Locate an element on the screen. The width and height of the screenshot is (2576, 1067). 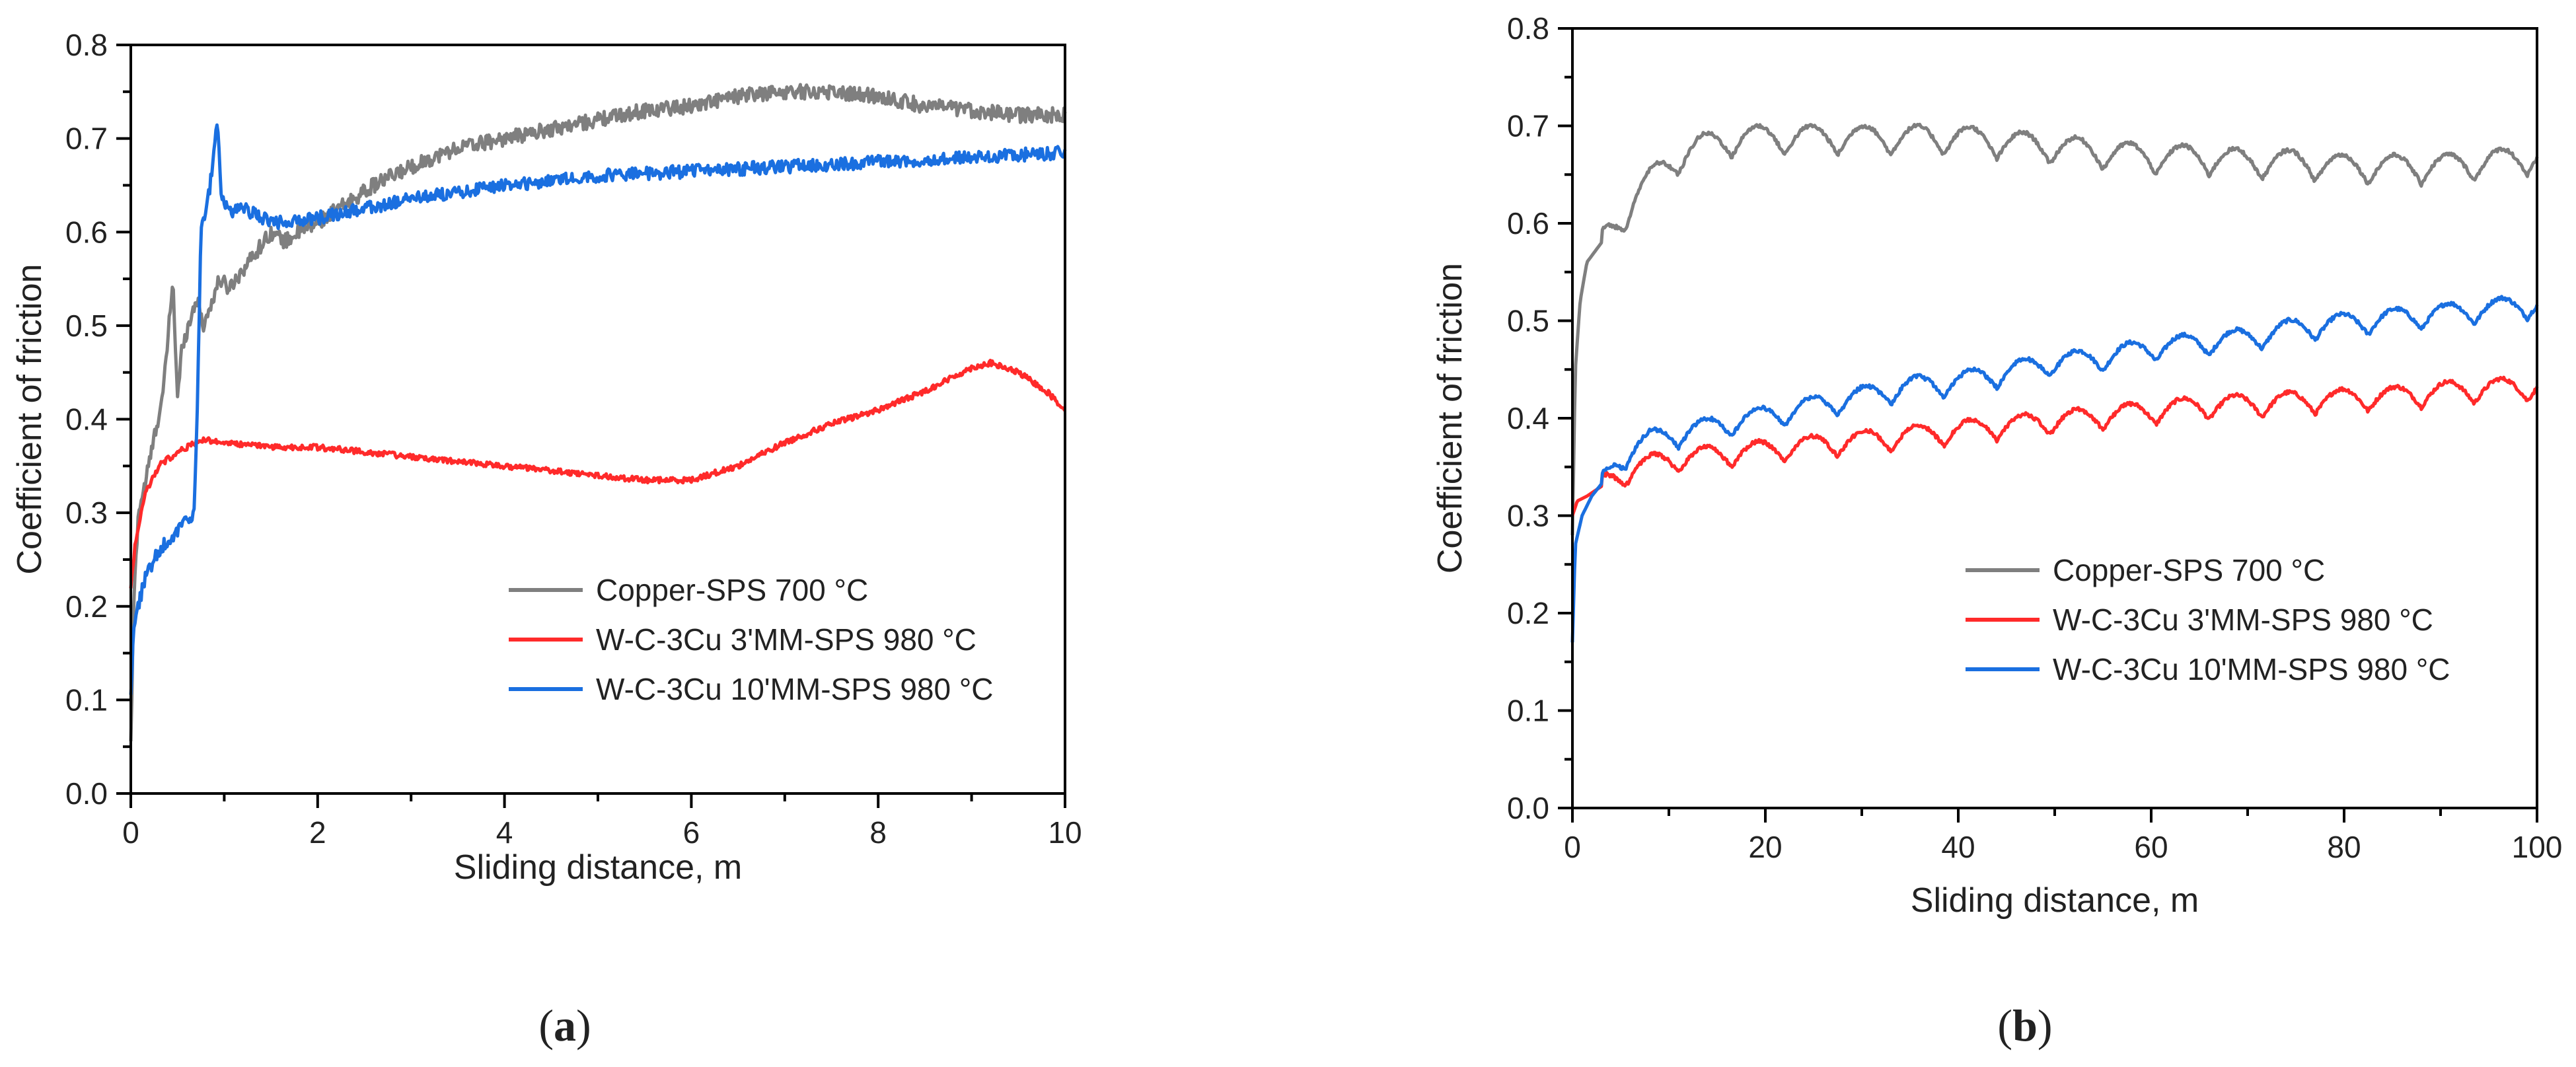
panel-b-caption: (b) is located at coordinates (2024, 1025).